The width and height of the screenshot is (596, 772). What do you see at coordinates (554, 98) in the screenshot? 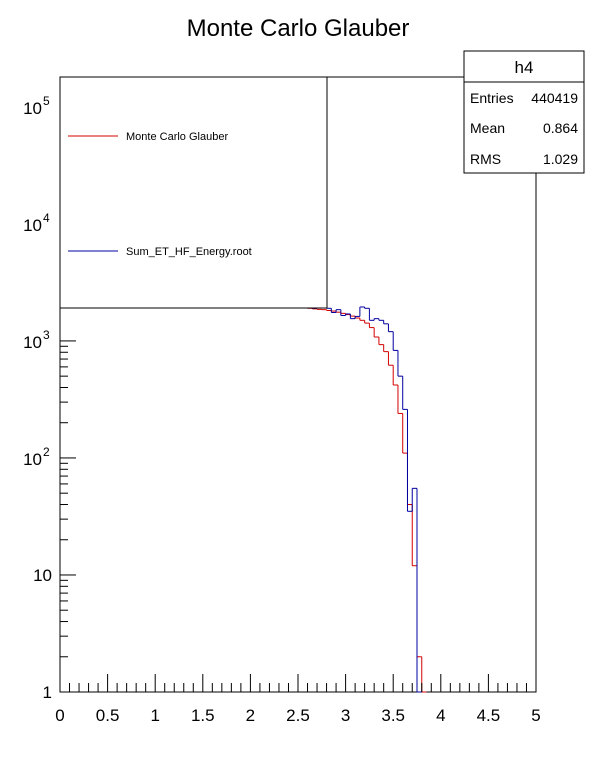
I see `stats-value: 440419` at bounding box center [554, 98].